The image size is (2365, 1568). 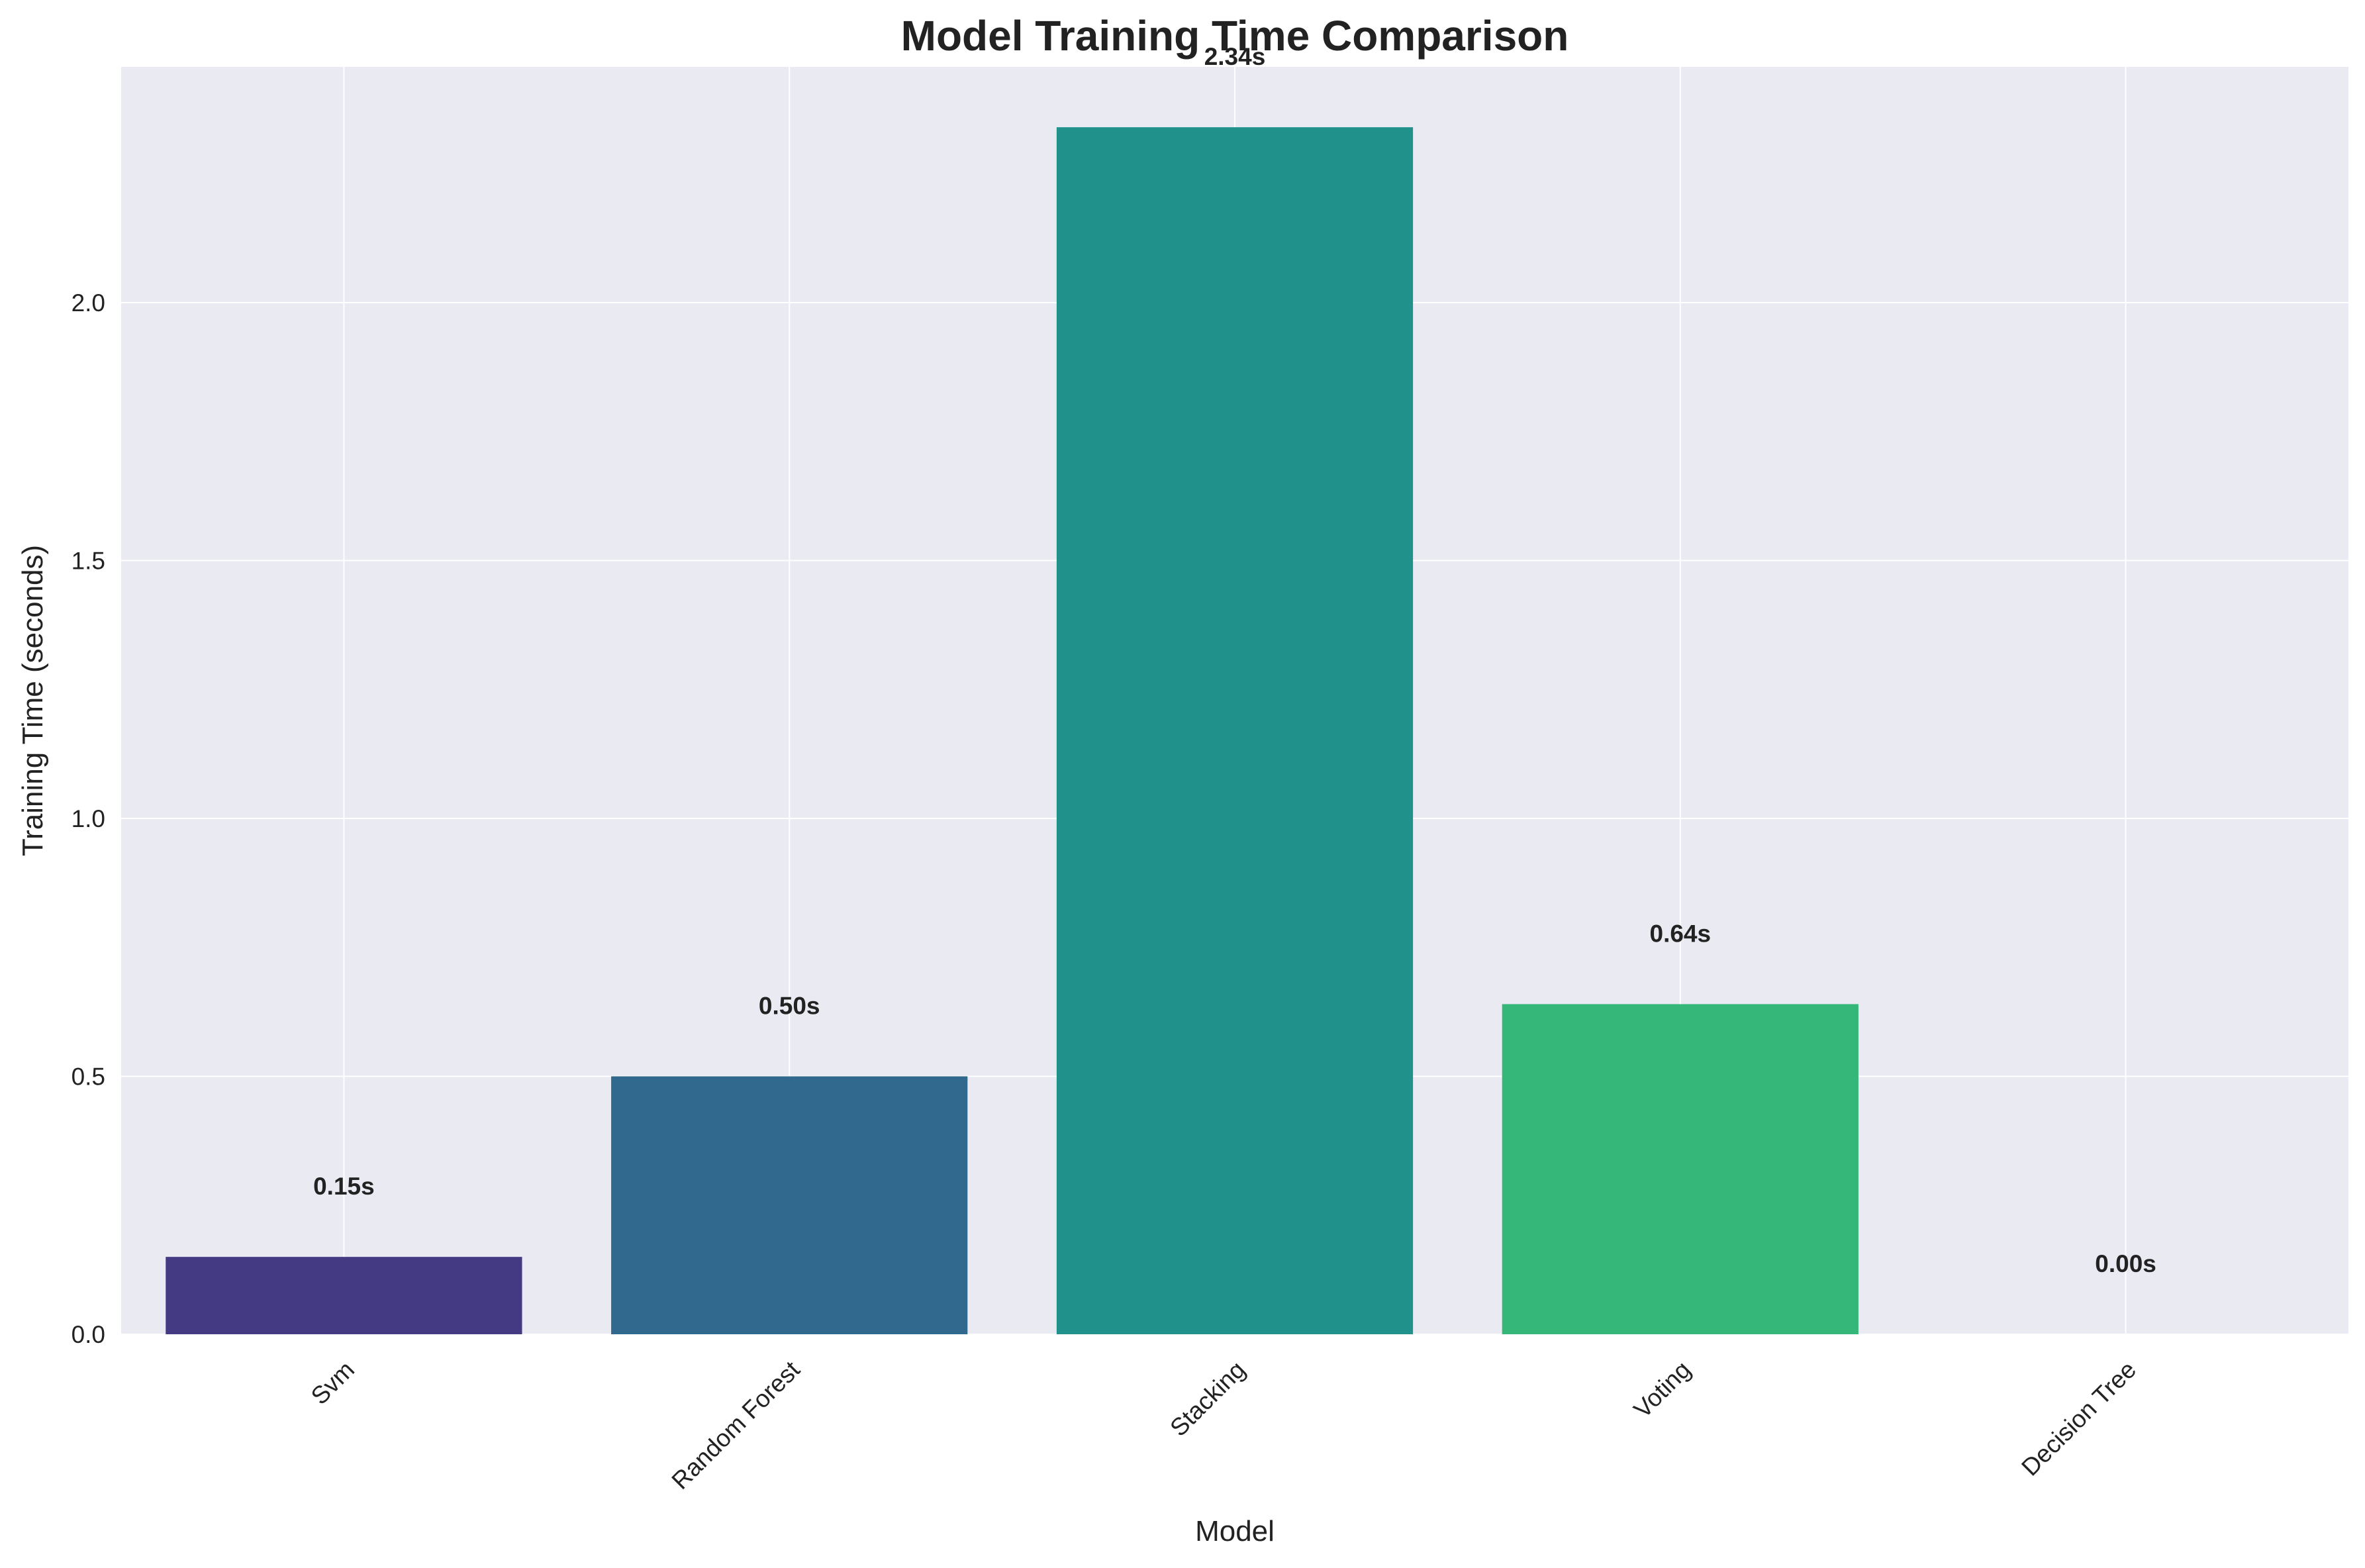 What do you see at coordinates (1235, 36) in the screenshot?
I see `chart-title: Model Training Time Comparison` at bounding box center [1235, 36].